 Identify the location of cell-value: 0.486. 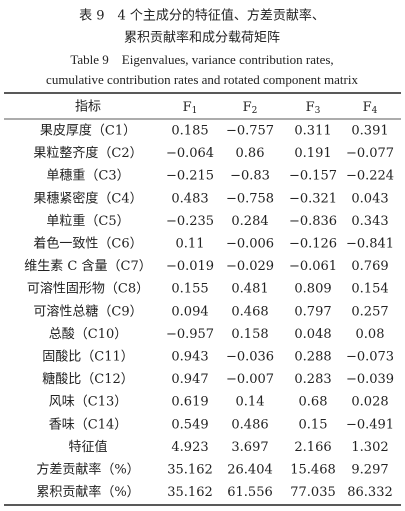
(249, 424).